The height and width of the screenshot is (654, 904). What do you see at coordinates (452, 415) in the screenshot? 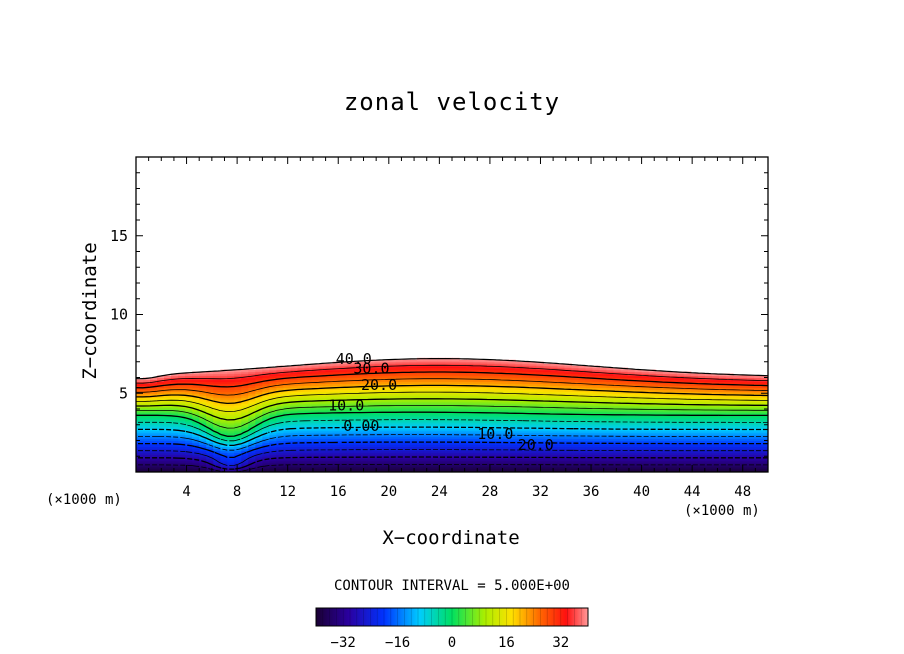
I see `contour-lines` at bounding box center [452, 415].